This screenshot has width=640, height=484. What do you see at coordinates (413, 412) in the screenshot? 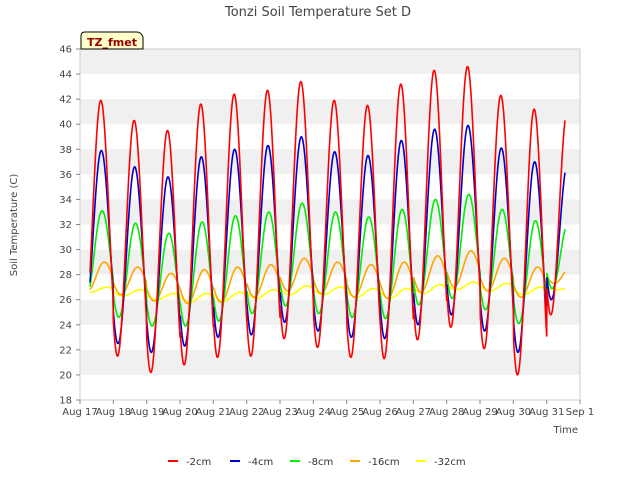
I see `x-tick-label: Aug 27` at bounding box center [413, 412].